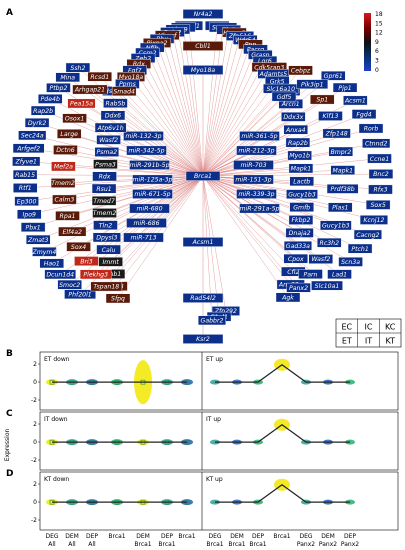 The image size is (405, 550). I want to click on gene-node: Rorb, so click(371, 128).